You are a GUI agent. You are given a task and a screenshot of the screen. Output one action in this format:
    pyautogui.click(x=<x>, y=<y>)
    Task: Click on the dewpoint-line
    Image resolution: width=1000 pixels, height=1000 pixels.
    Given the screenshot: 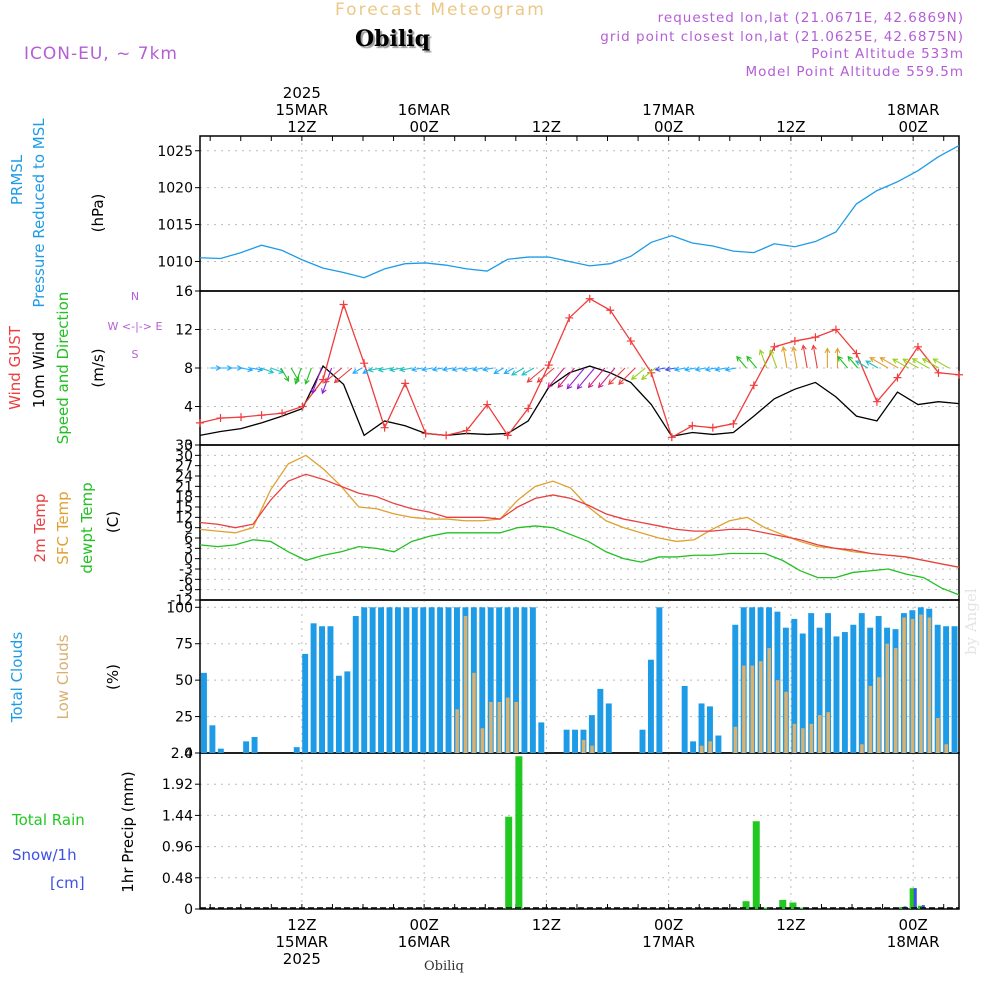 What is the action you would take?
    pyautogui.click(x=579, y=560)
    